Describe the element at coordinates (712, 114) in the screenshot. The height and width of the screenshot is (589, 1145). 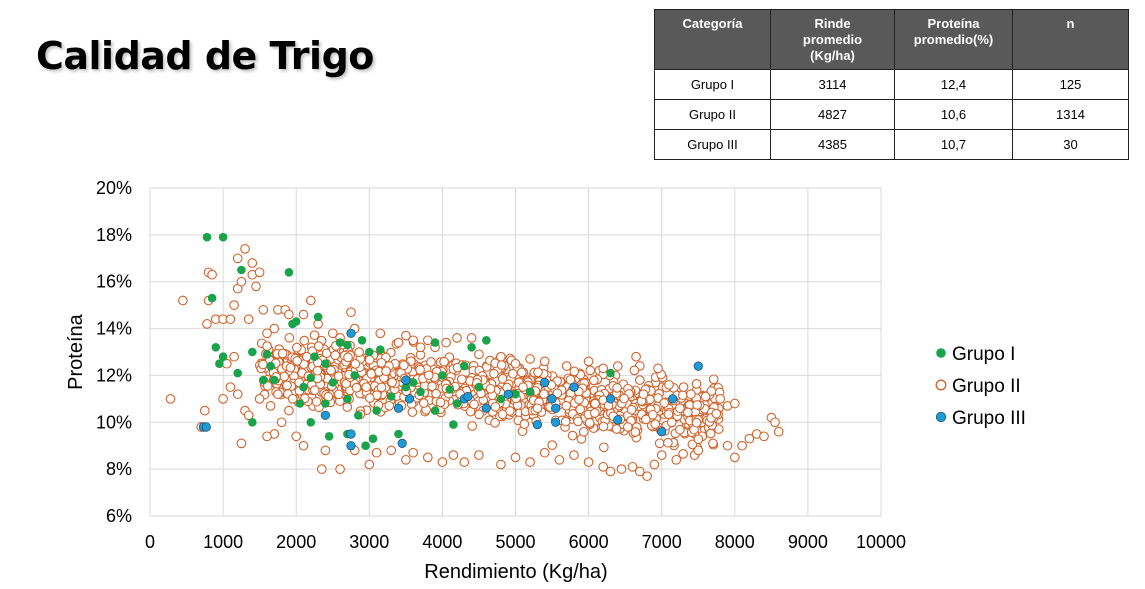
I see `table-cell: Grupo II` at that location.